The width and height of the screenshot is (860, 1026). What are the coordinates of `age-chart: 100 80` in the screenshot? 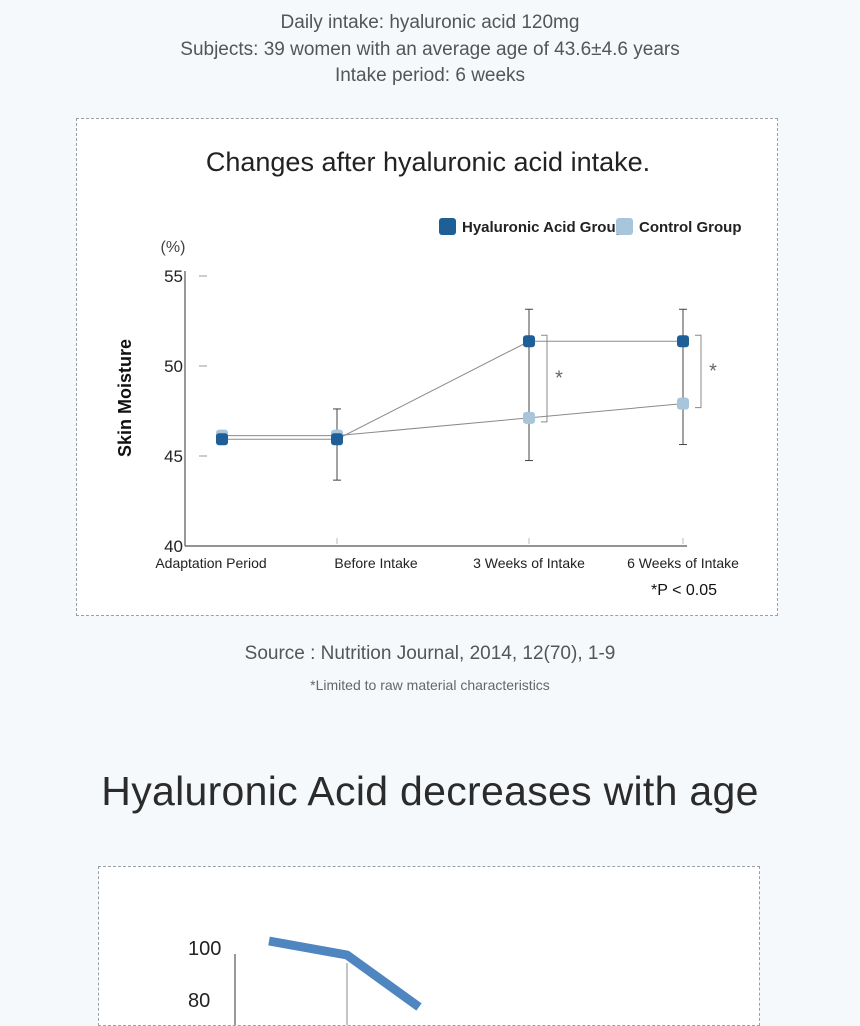 It's located at (305, 980).